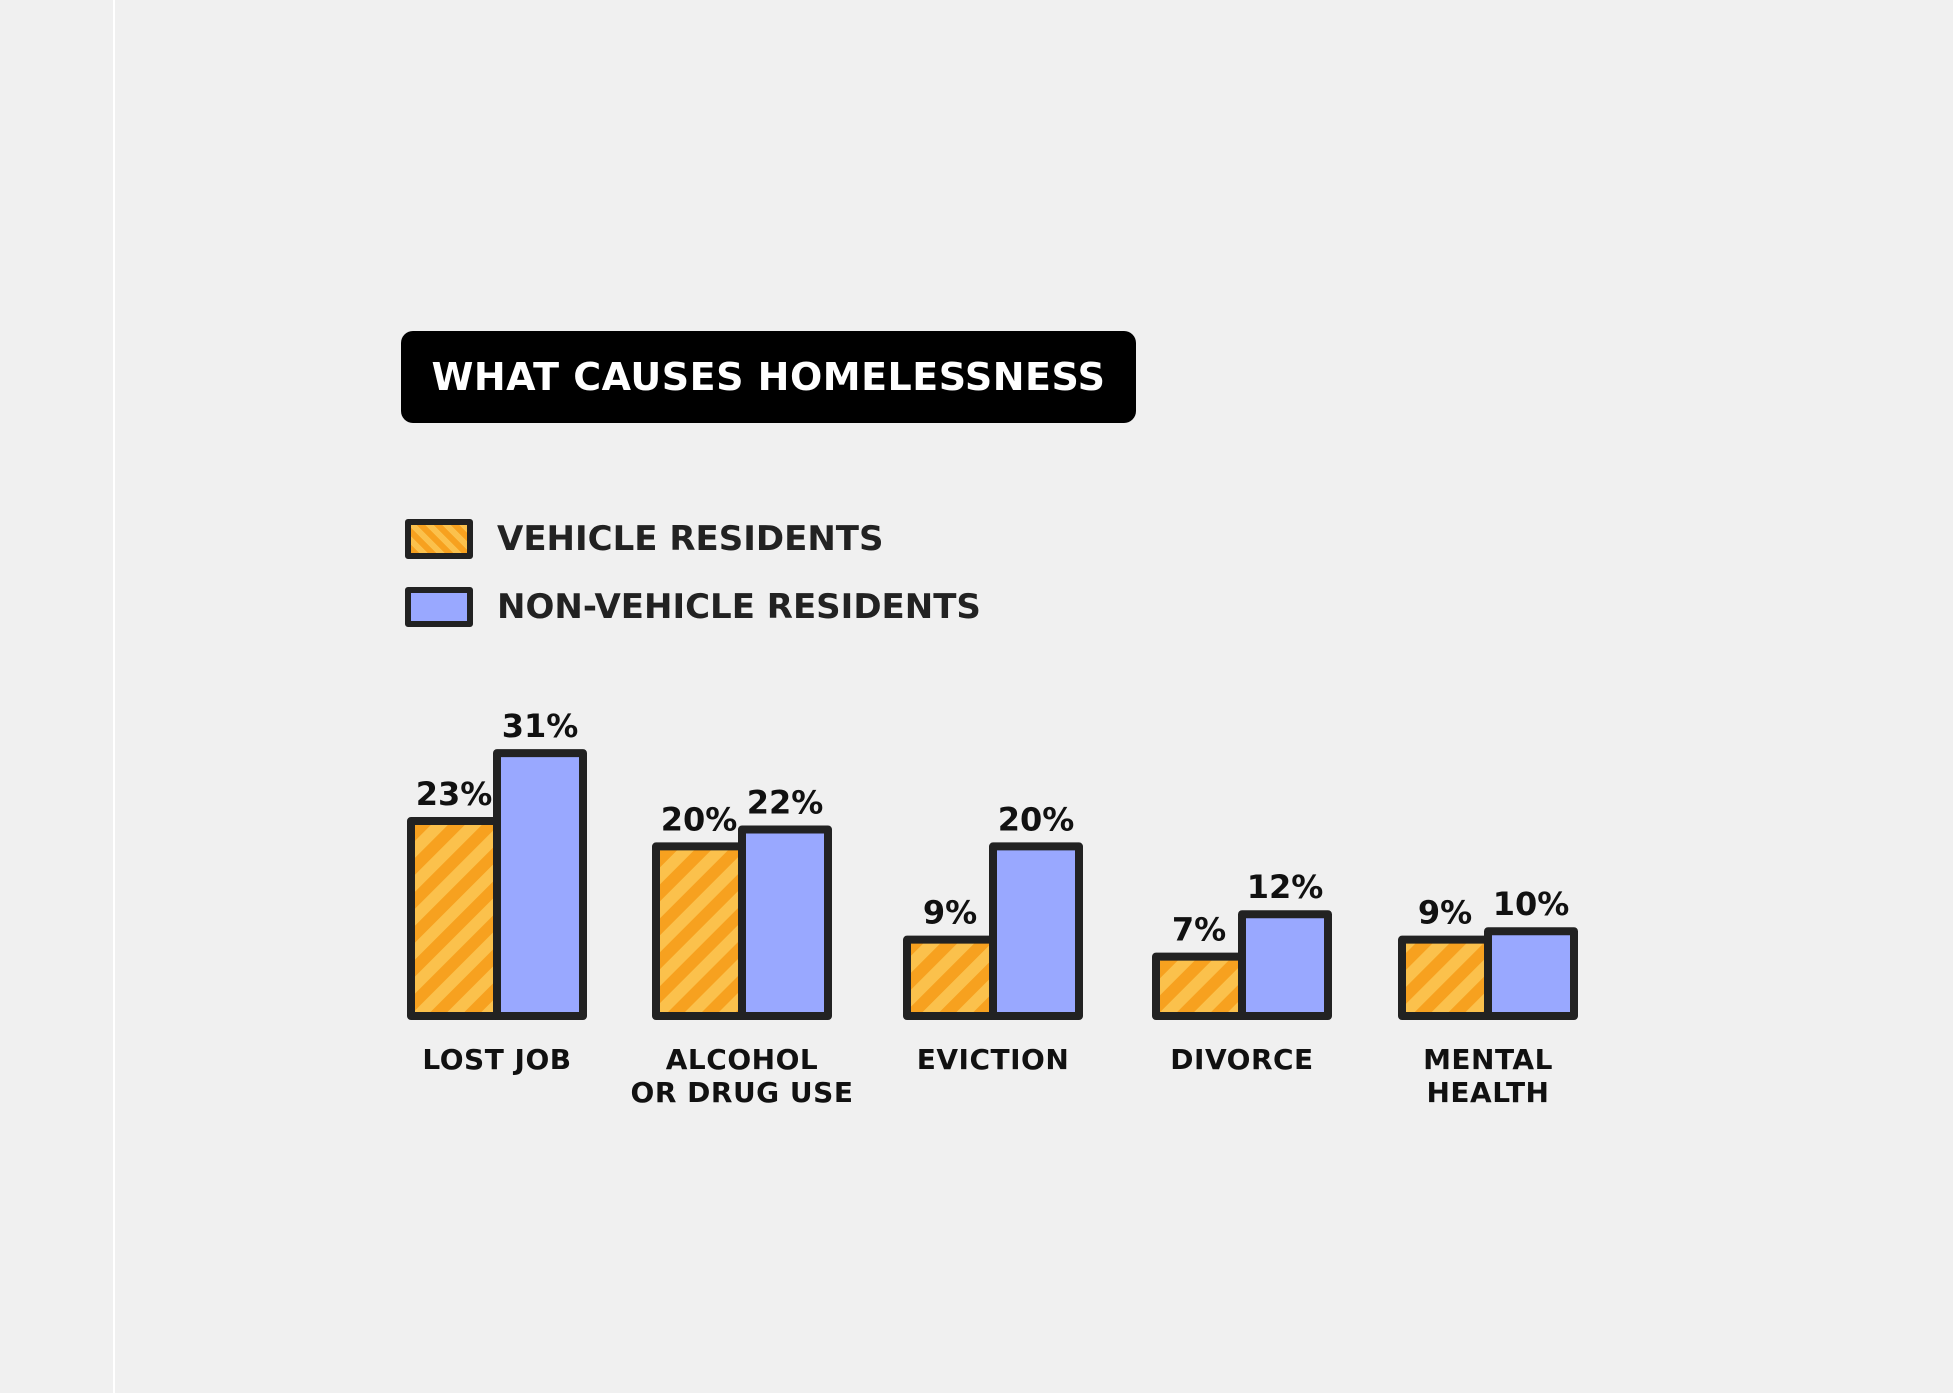 This screenshot has width=1953, height=1393. I want to click on bar-value-label: 23%, so click(454, 794).